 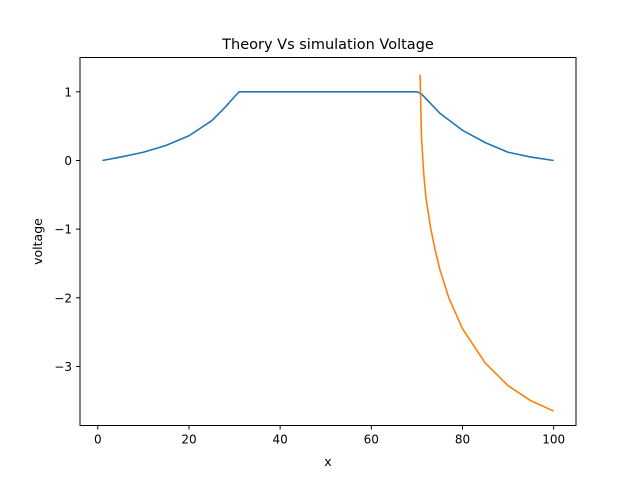 What do you see at coordinates (98, 440) in the screenshot?
I see `x-tick-label: 0` at bounding box center [98, 440].